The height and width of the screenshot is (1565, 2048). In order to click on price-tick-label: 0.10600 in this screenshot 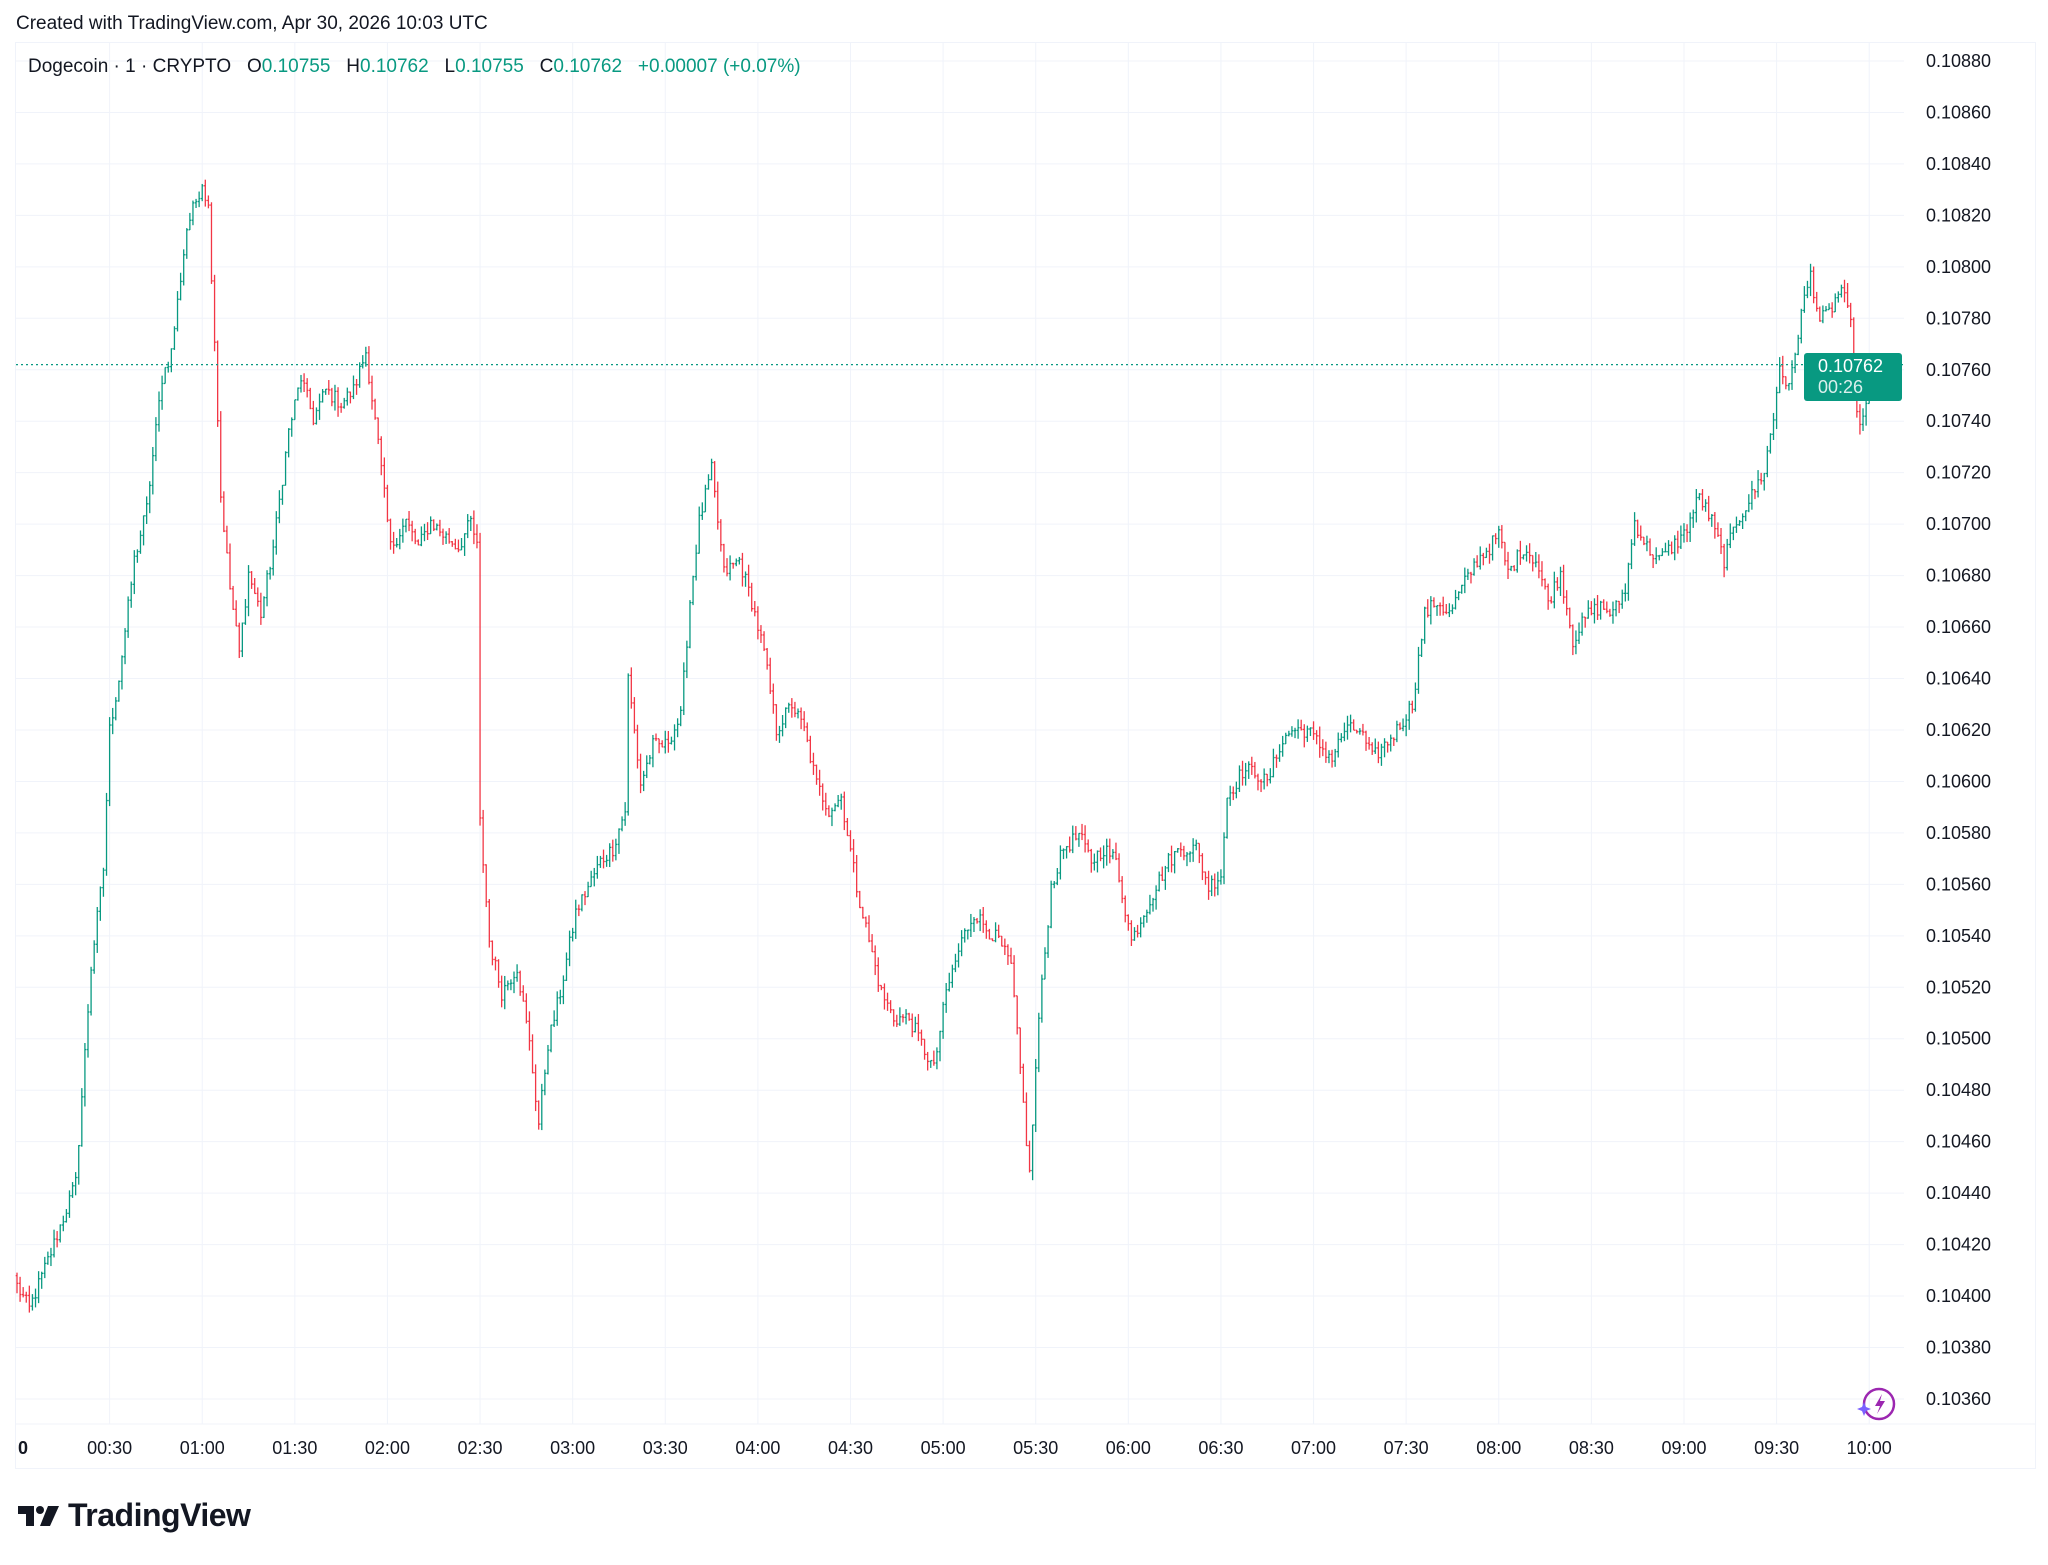, I will do `click(1958, 781)`.